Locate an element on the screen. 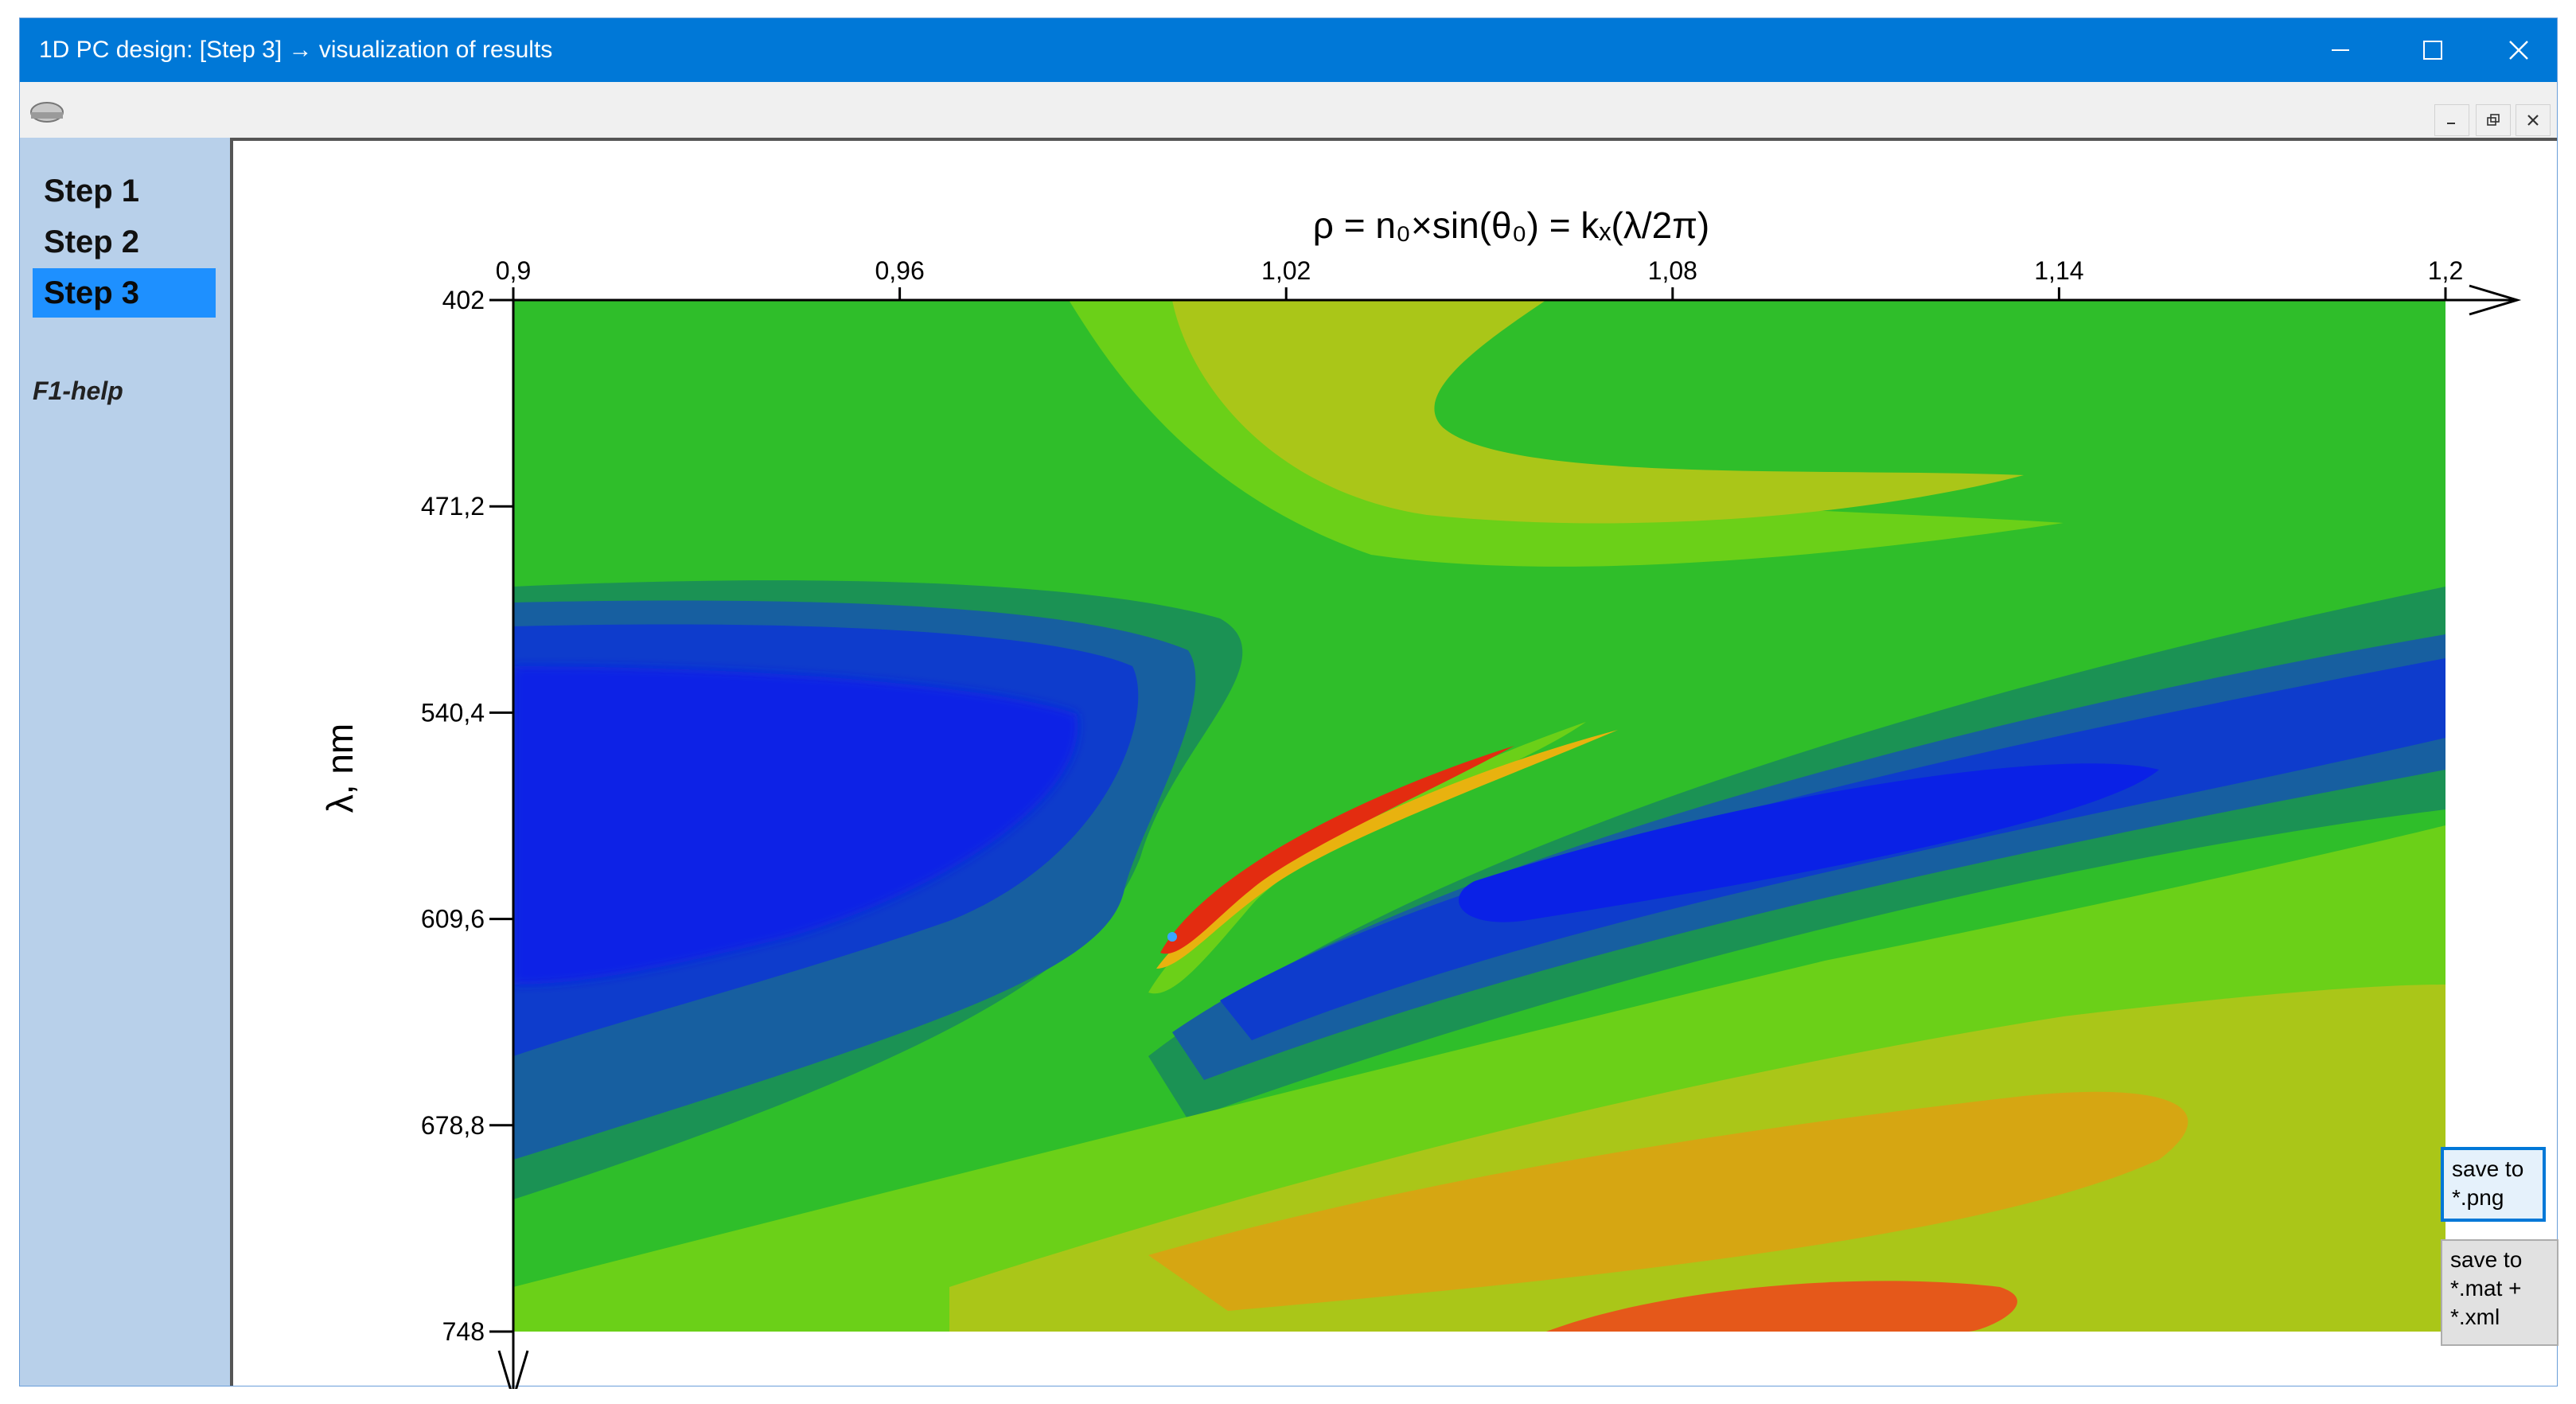 This screenshot has height=1404, width=2576. x-tick-label: 1,08 is located at coordinates (1673, 270).